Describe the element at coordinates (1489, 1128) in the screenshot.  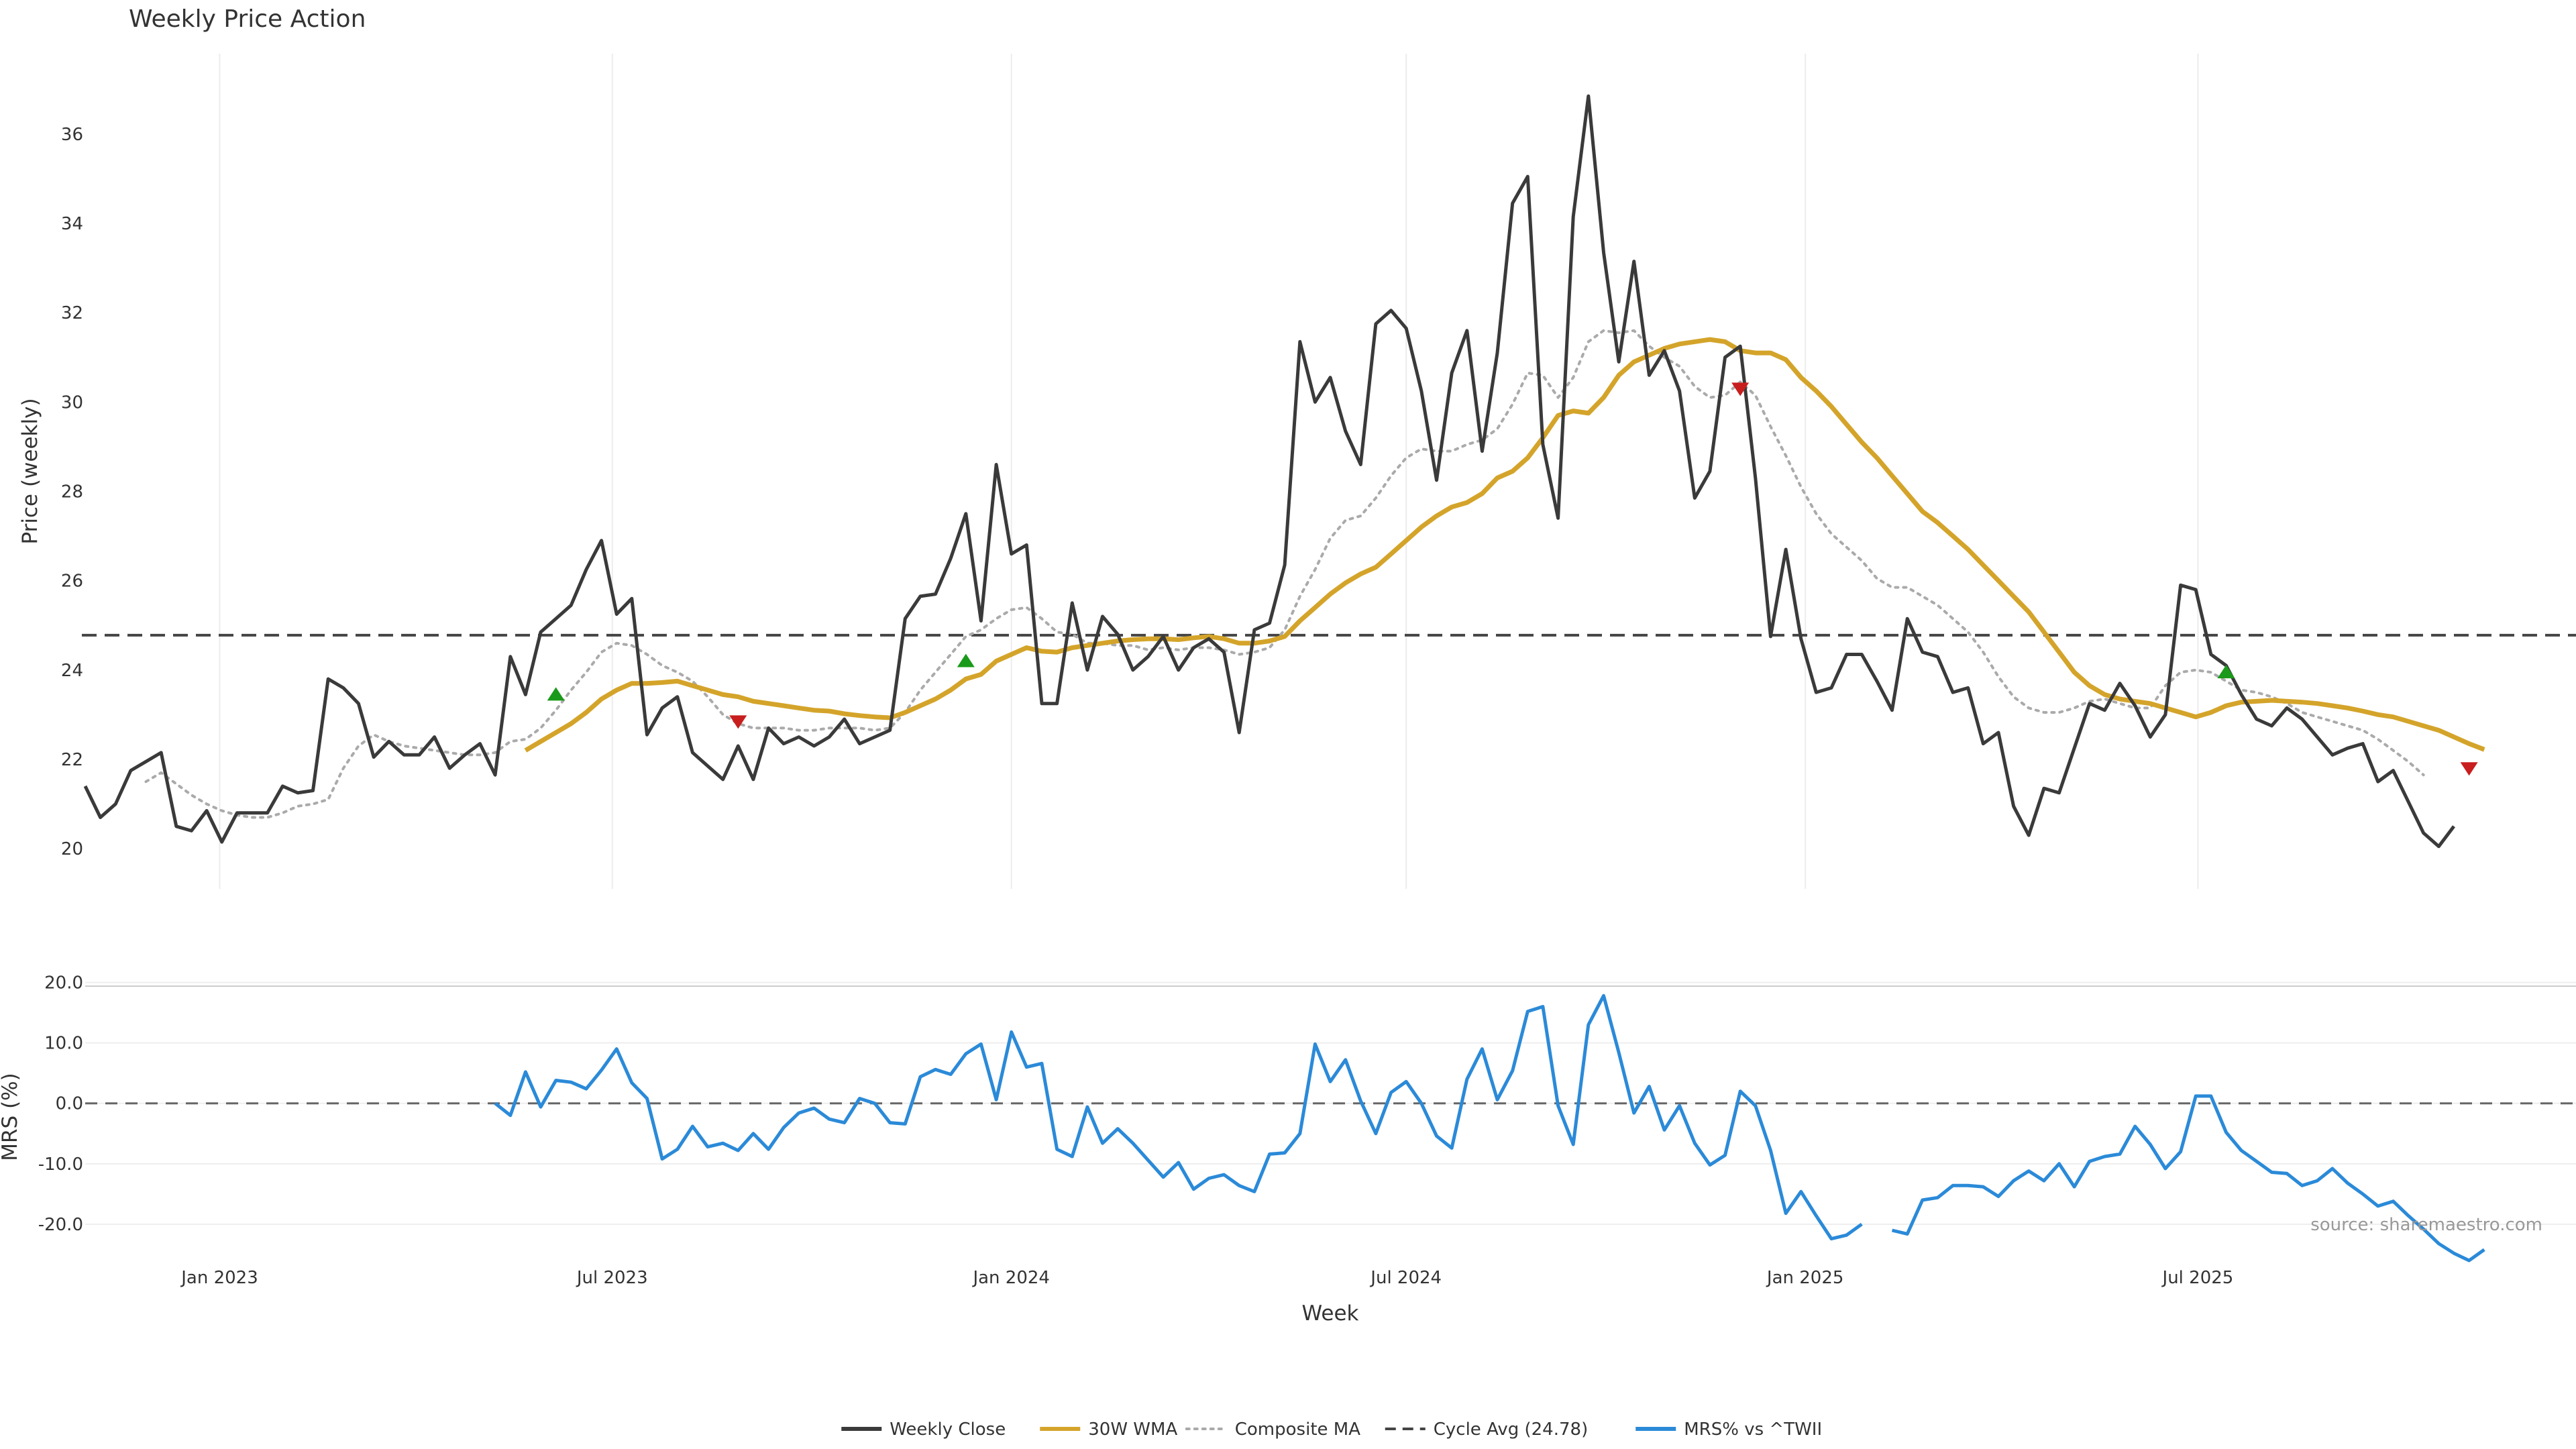
I see `mrs-line` at that location.